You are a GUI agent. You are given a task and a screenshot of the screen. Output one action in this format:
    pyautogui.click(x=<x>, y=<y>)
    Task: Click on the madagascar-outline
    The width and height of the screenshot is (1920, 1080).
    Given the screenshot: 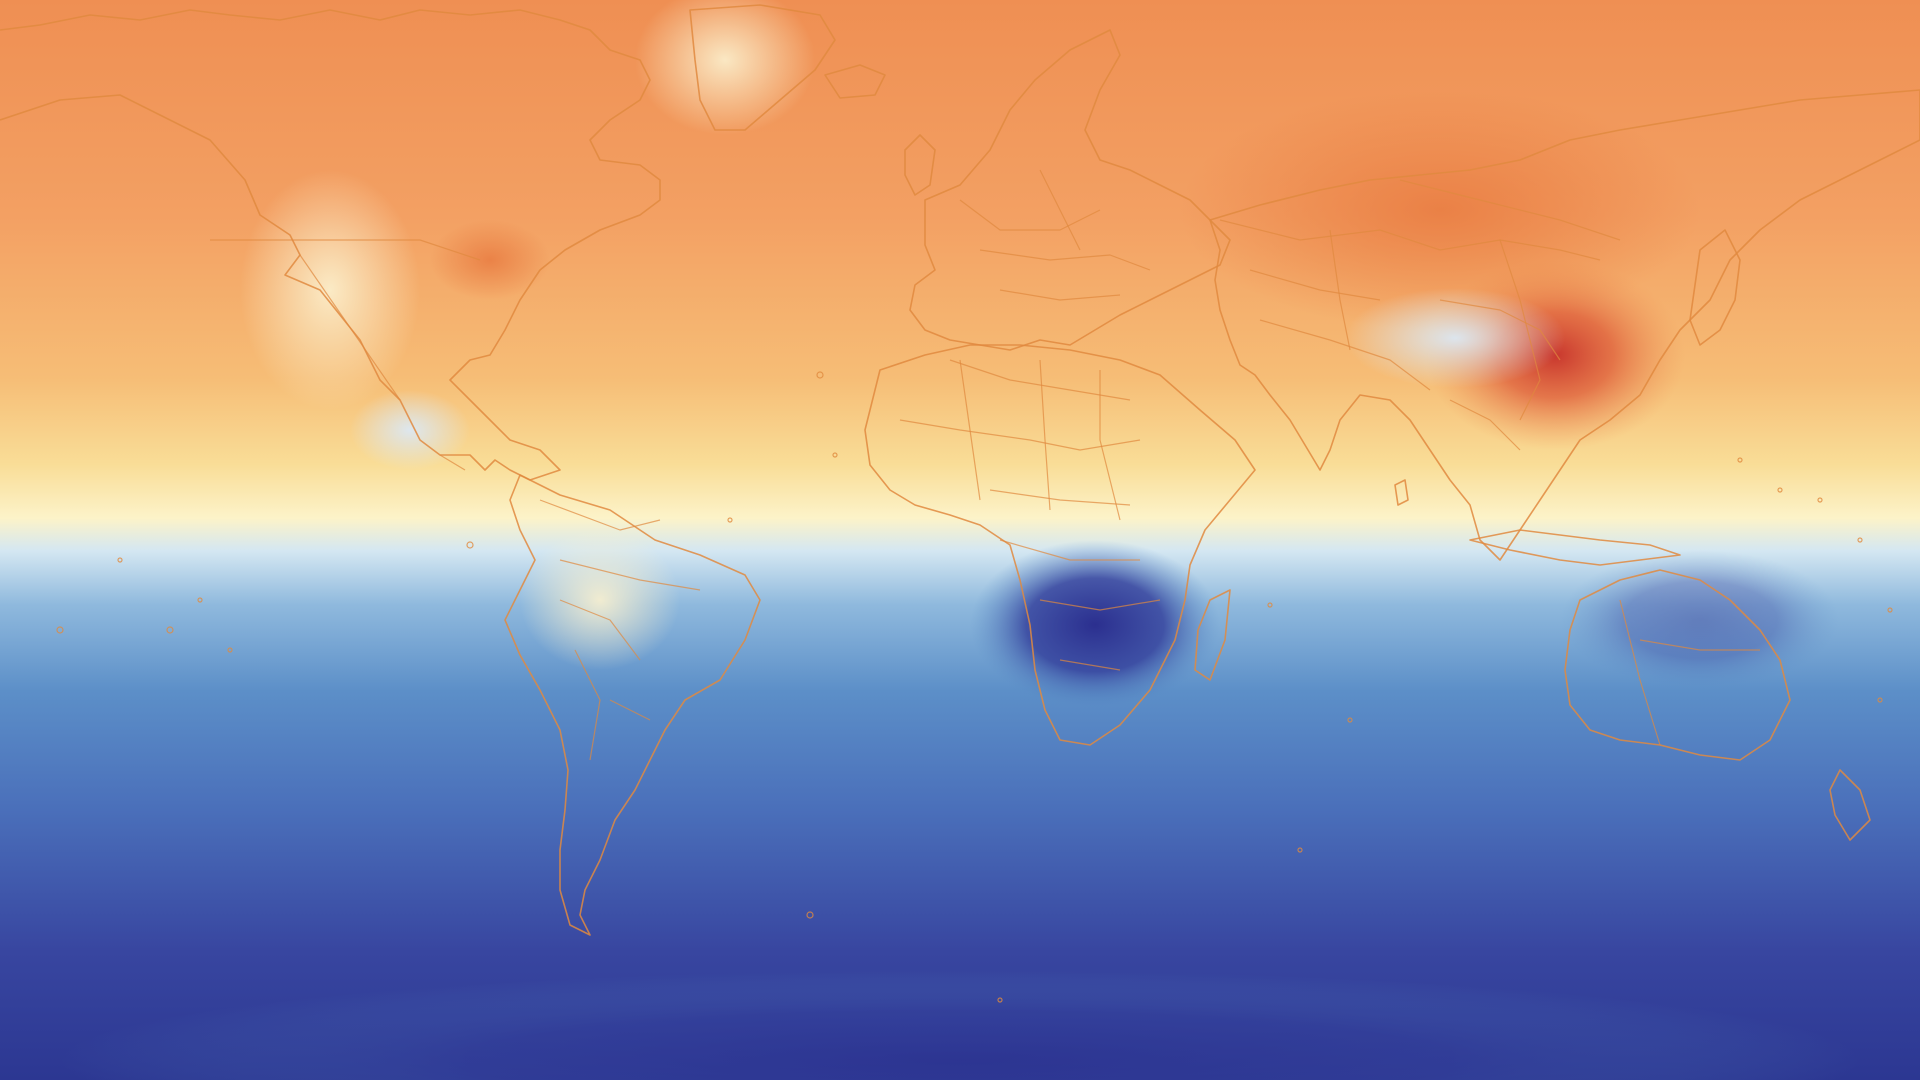 What is the action you would take?
    pyautogui.click(x=1212, y=635)
    